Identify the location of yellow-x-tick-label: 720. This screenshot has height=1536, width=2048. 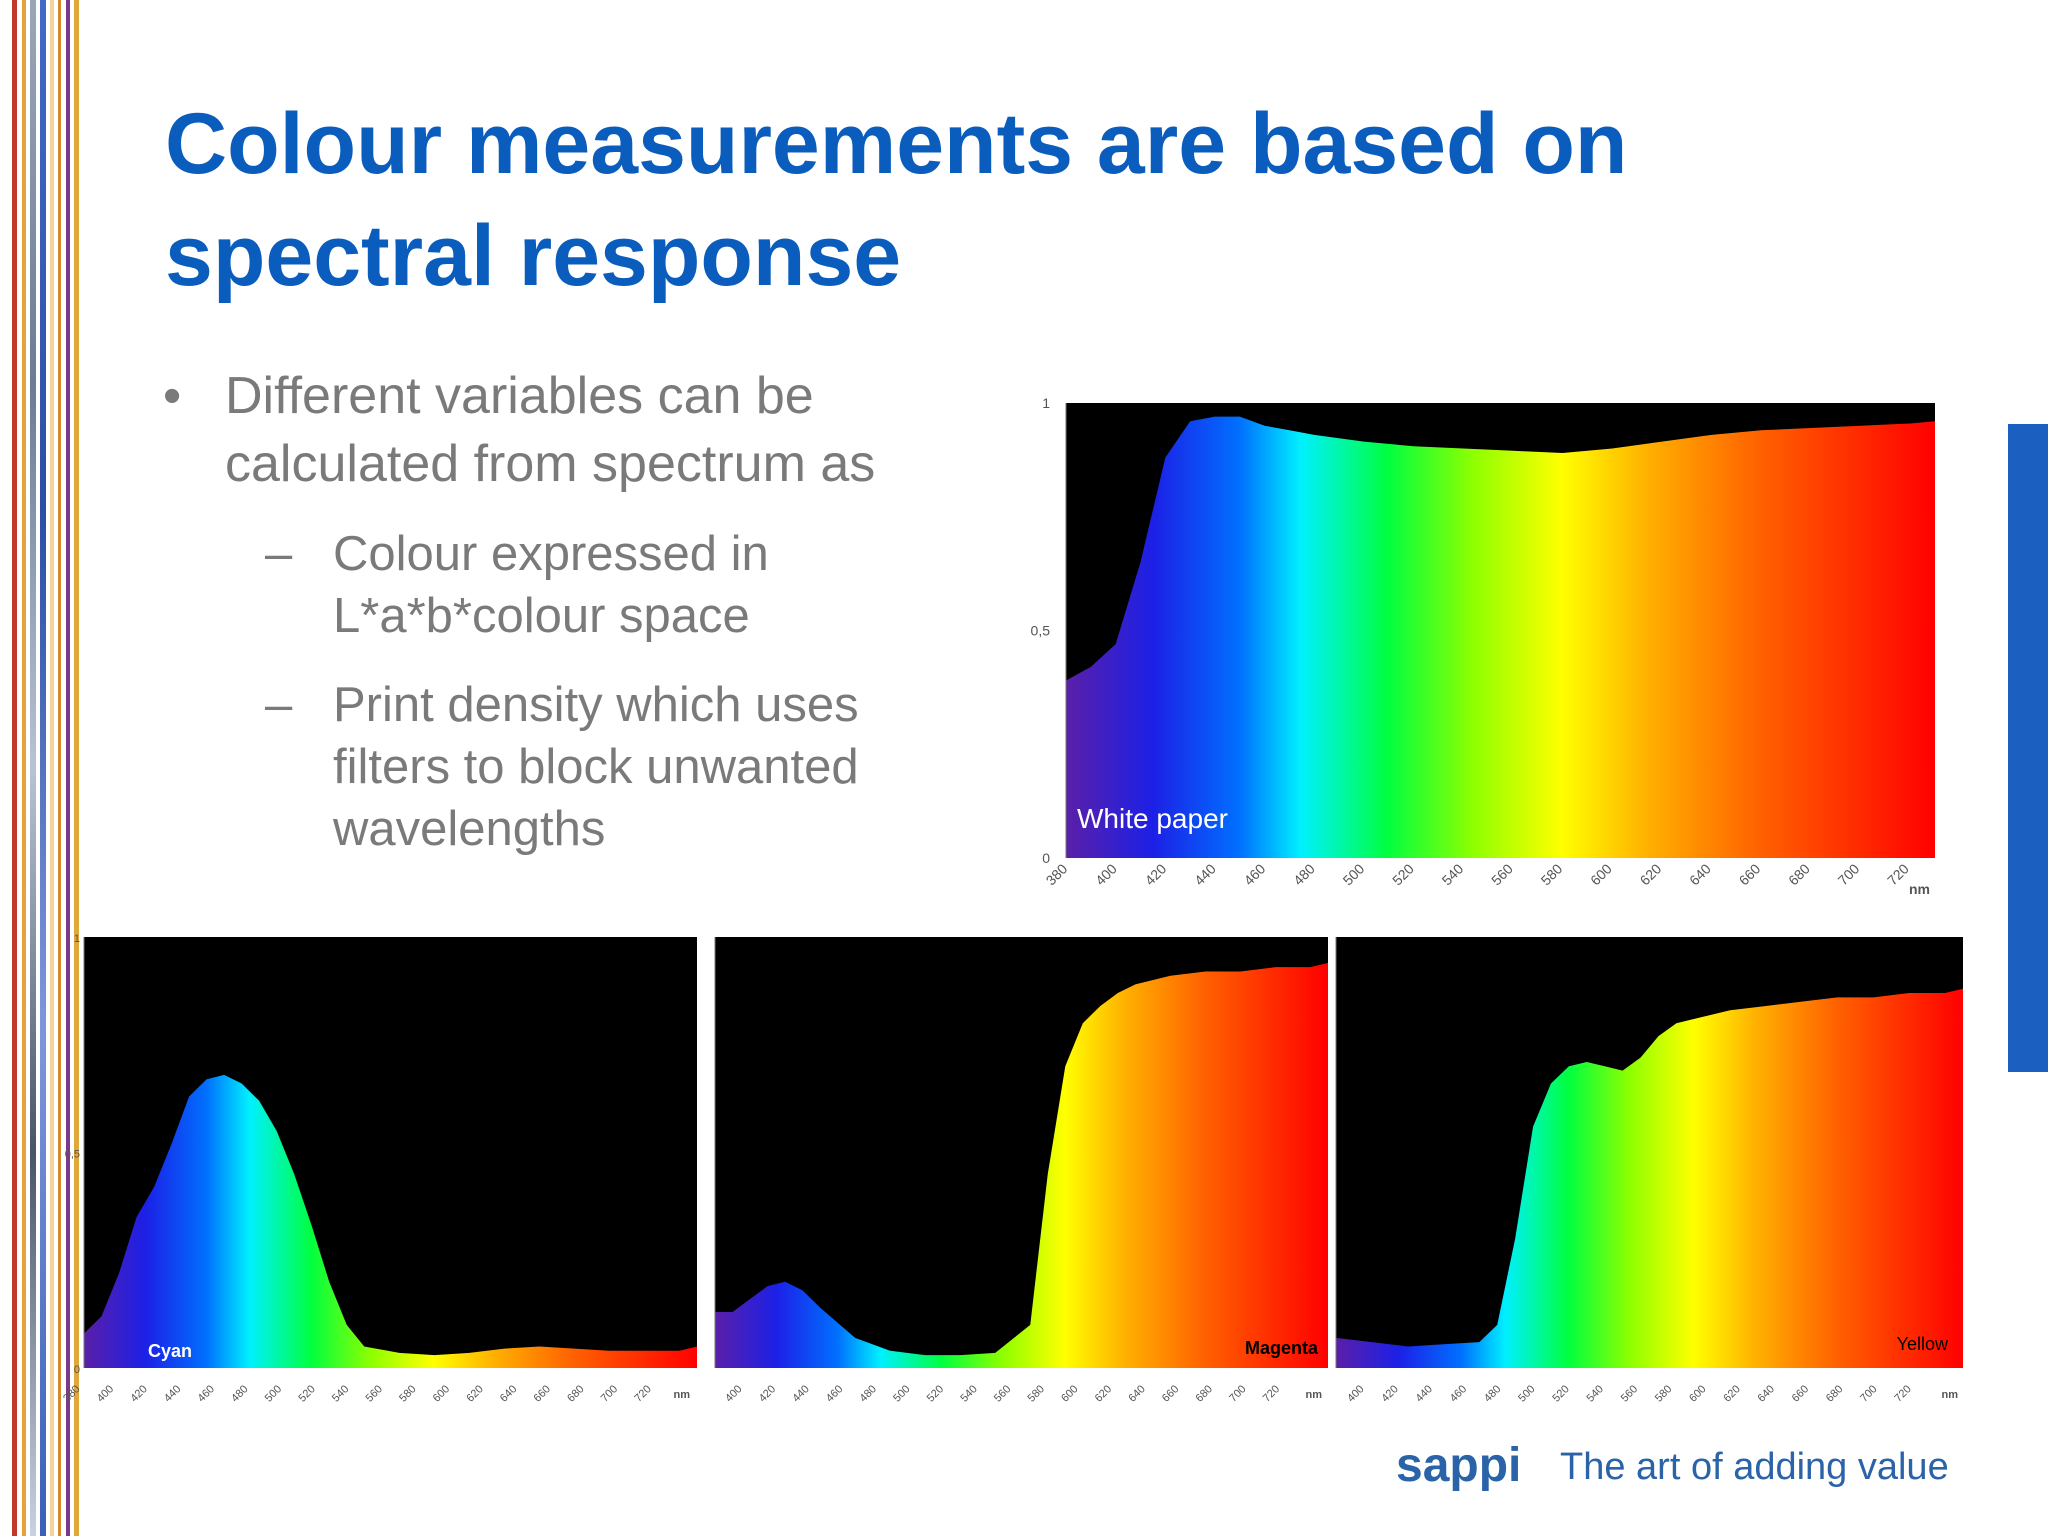
(1902, 1393).